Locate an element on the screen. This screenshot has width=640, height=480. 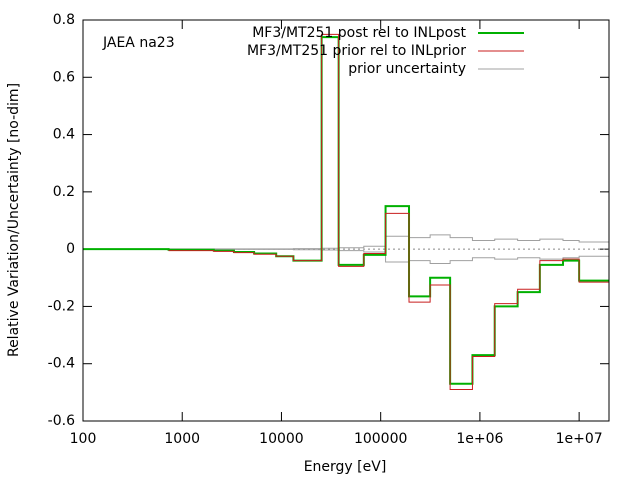
legend-label: MF3/MT251 prior rel to INLprior is located at coordinates (356, 51).